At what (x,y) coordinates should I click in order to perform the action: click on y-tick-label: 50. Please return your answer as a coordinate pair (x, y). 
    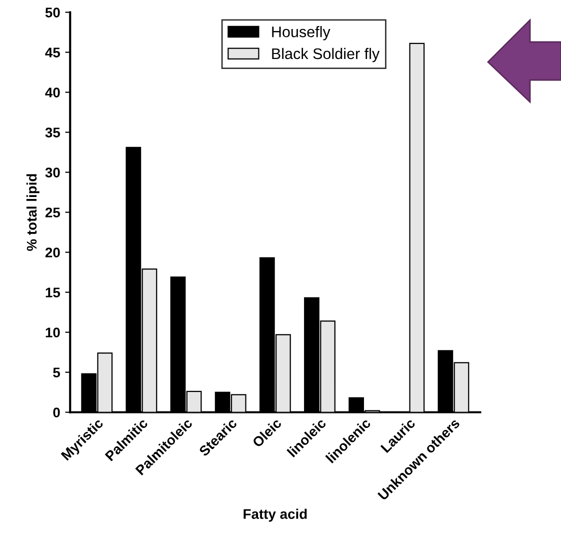
    Looking at the image, I should click on (52, 13).